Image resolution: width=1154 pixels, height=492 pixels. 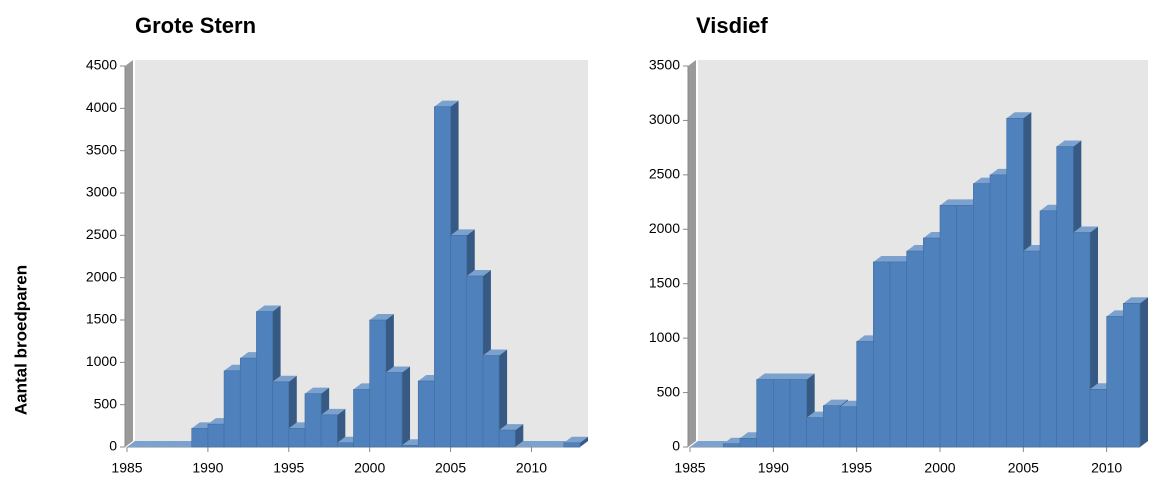 I want to click on x-tick-label: 1995, so click(x=856, y=468).